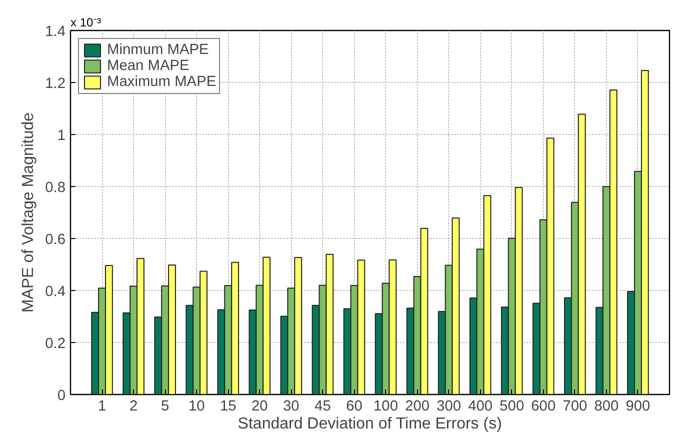 Image resolution: width=699 pixels, height=439 pixels. I want to click on x-tick-label: 20, so click(260, 406).